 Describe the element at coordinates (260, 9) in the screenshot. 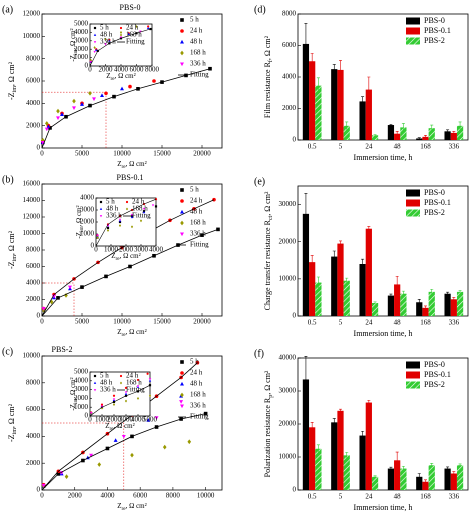

I see `panel-label: (d)` at that location.